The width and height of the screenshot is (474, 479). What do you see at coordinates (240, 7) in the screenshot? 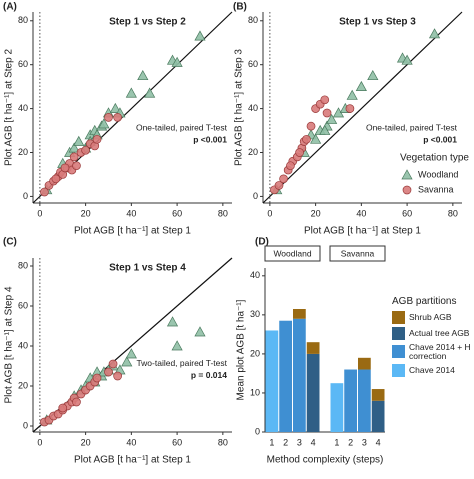
I see `panel-label: (B)` at bounding box center [240, 7].